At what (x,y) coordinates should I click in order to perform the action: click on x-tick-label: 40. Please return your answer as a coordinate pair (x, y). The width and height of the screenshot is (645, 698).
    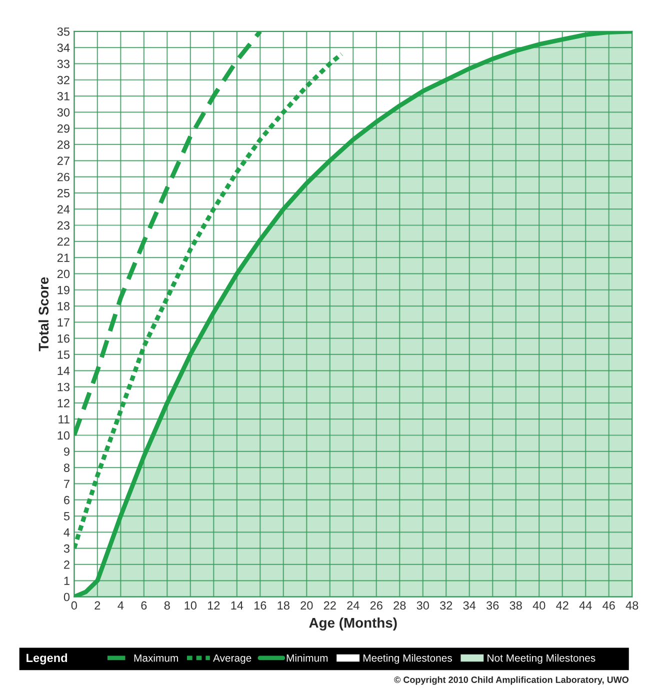
    Looking at the image, I should click on (539, 605).